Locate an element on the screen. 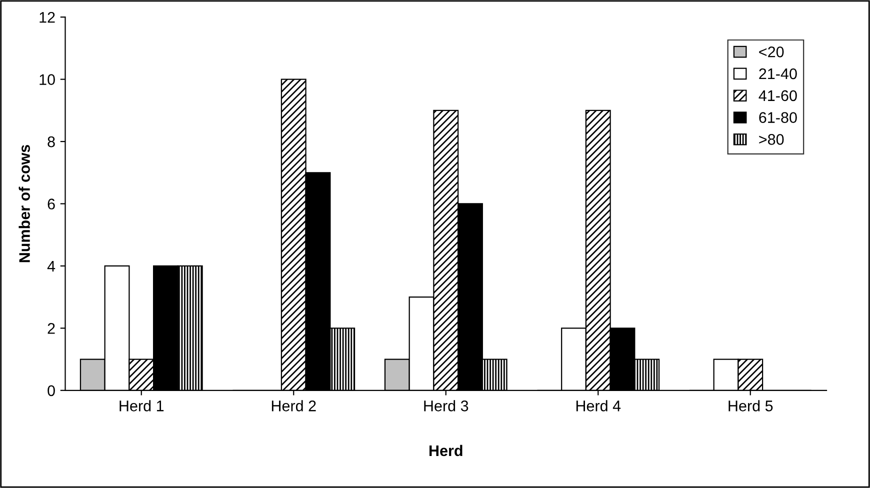 The height and width of the screenshot is (488, 870). x-tick-label: Herd 1 is located at coordinates (142, 406).